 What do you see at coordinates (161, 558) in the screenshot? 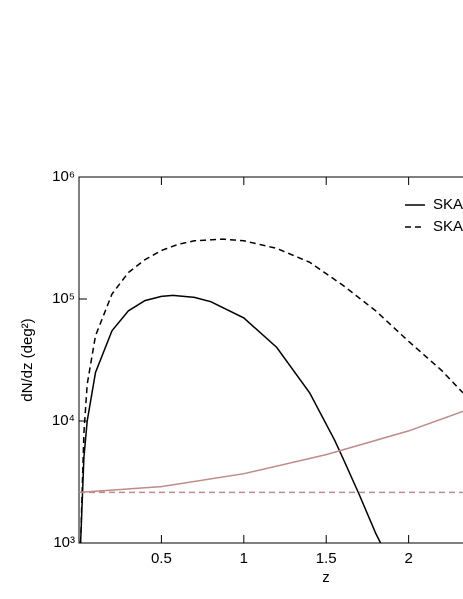
I see `x-tick-label: 0.5` at bounding box center [161, 558].